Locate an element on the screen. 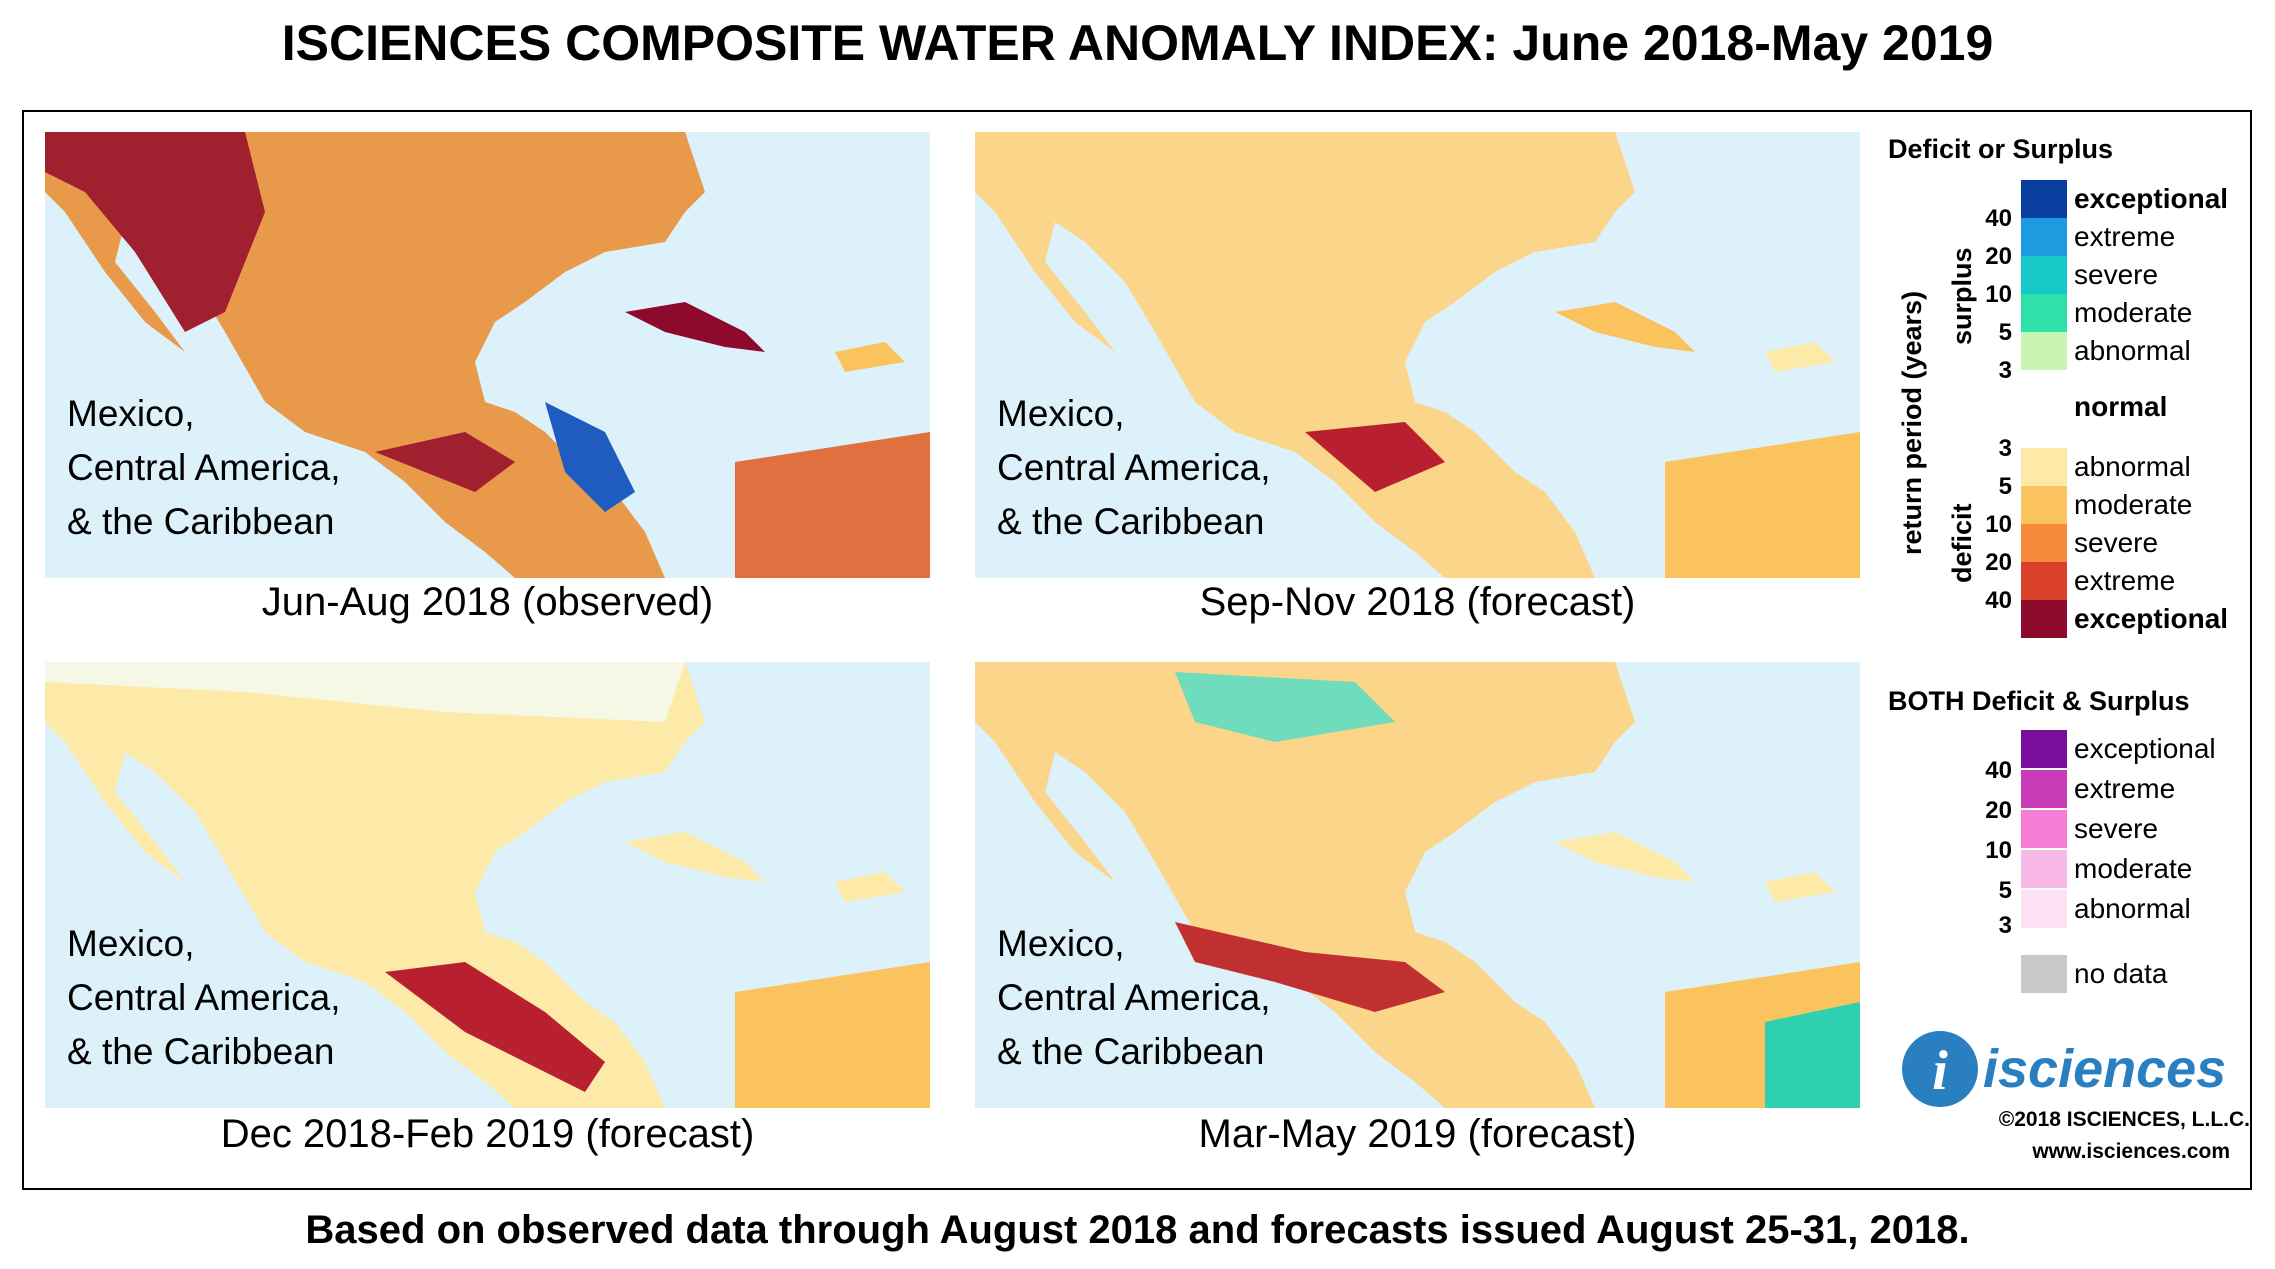  copyright: ©2018 ISCIENCES, L.L.C. is located at coordinates (2124, 1119).